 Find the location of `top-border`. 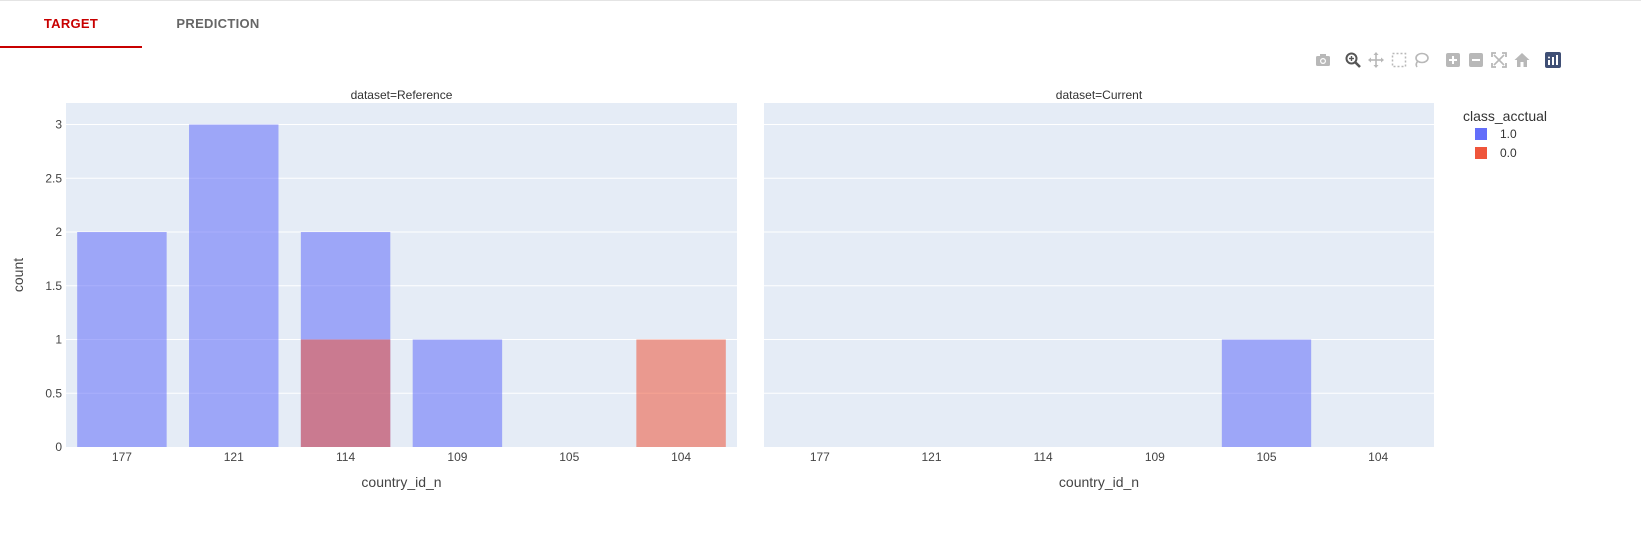

top-border is located at coordinates (820, 0).